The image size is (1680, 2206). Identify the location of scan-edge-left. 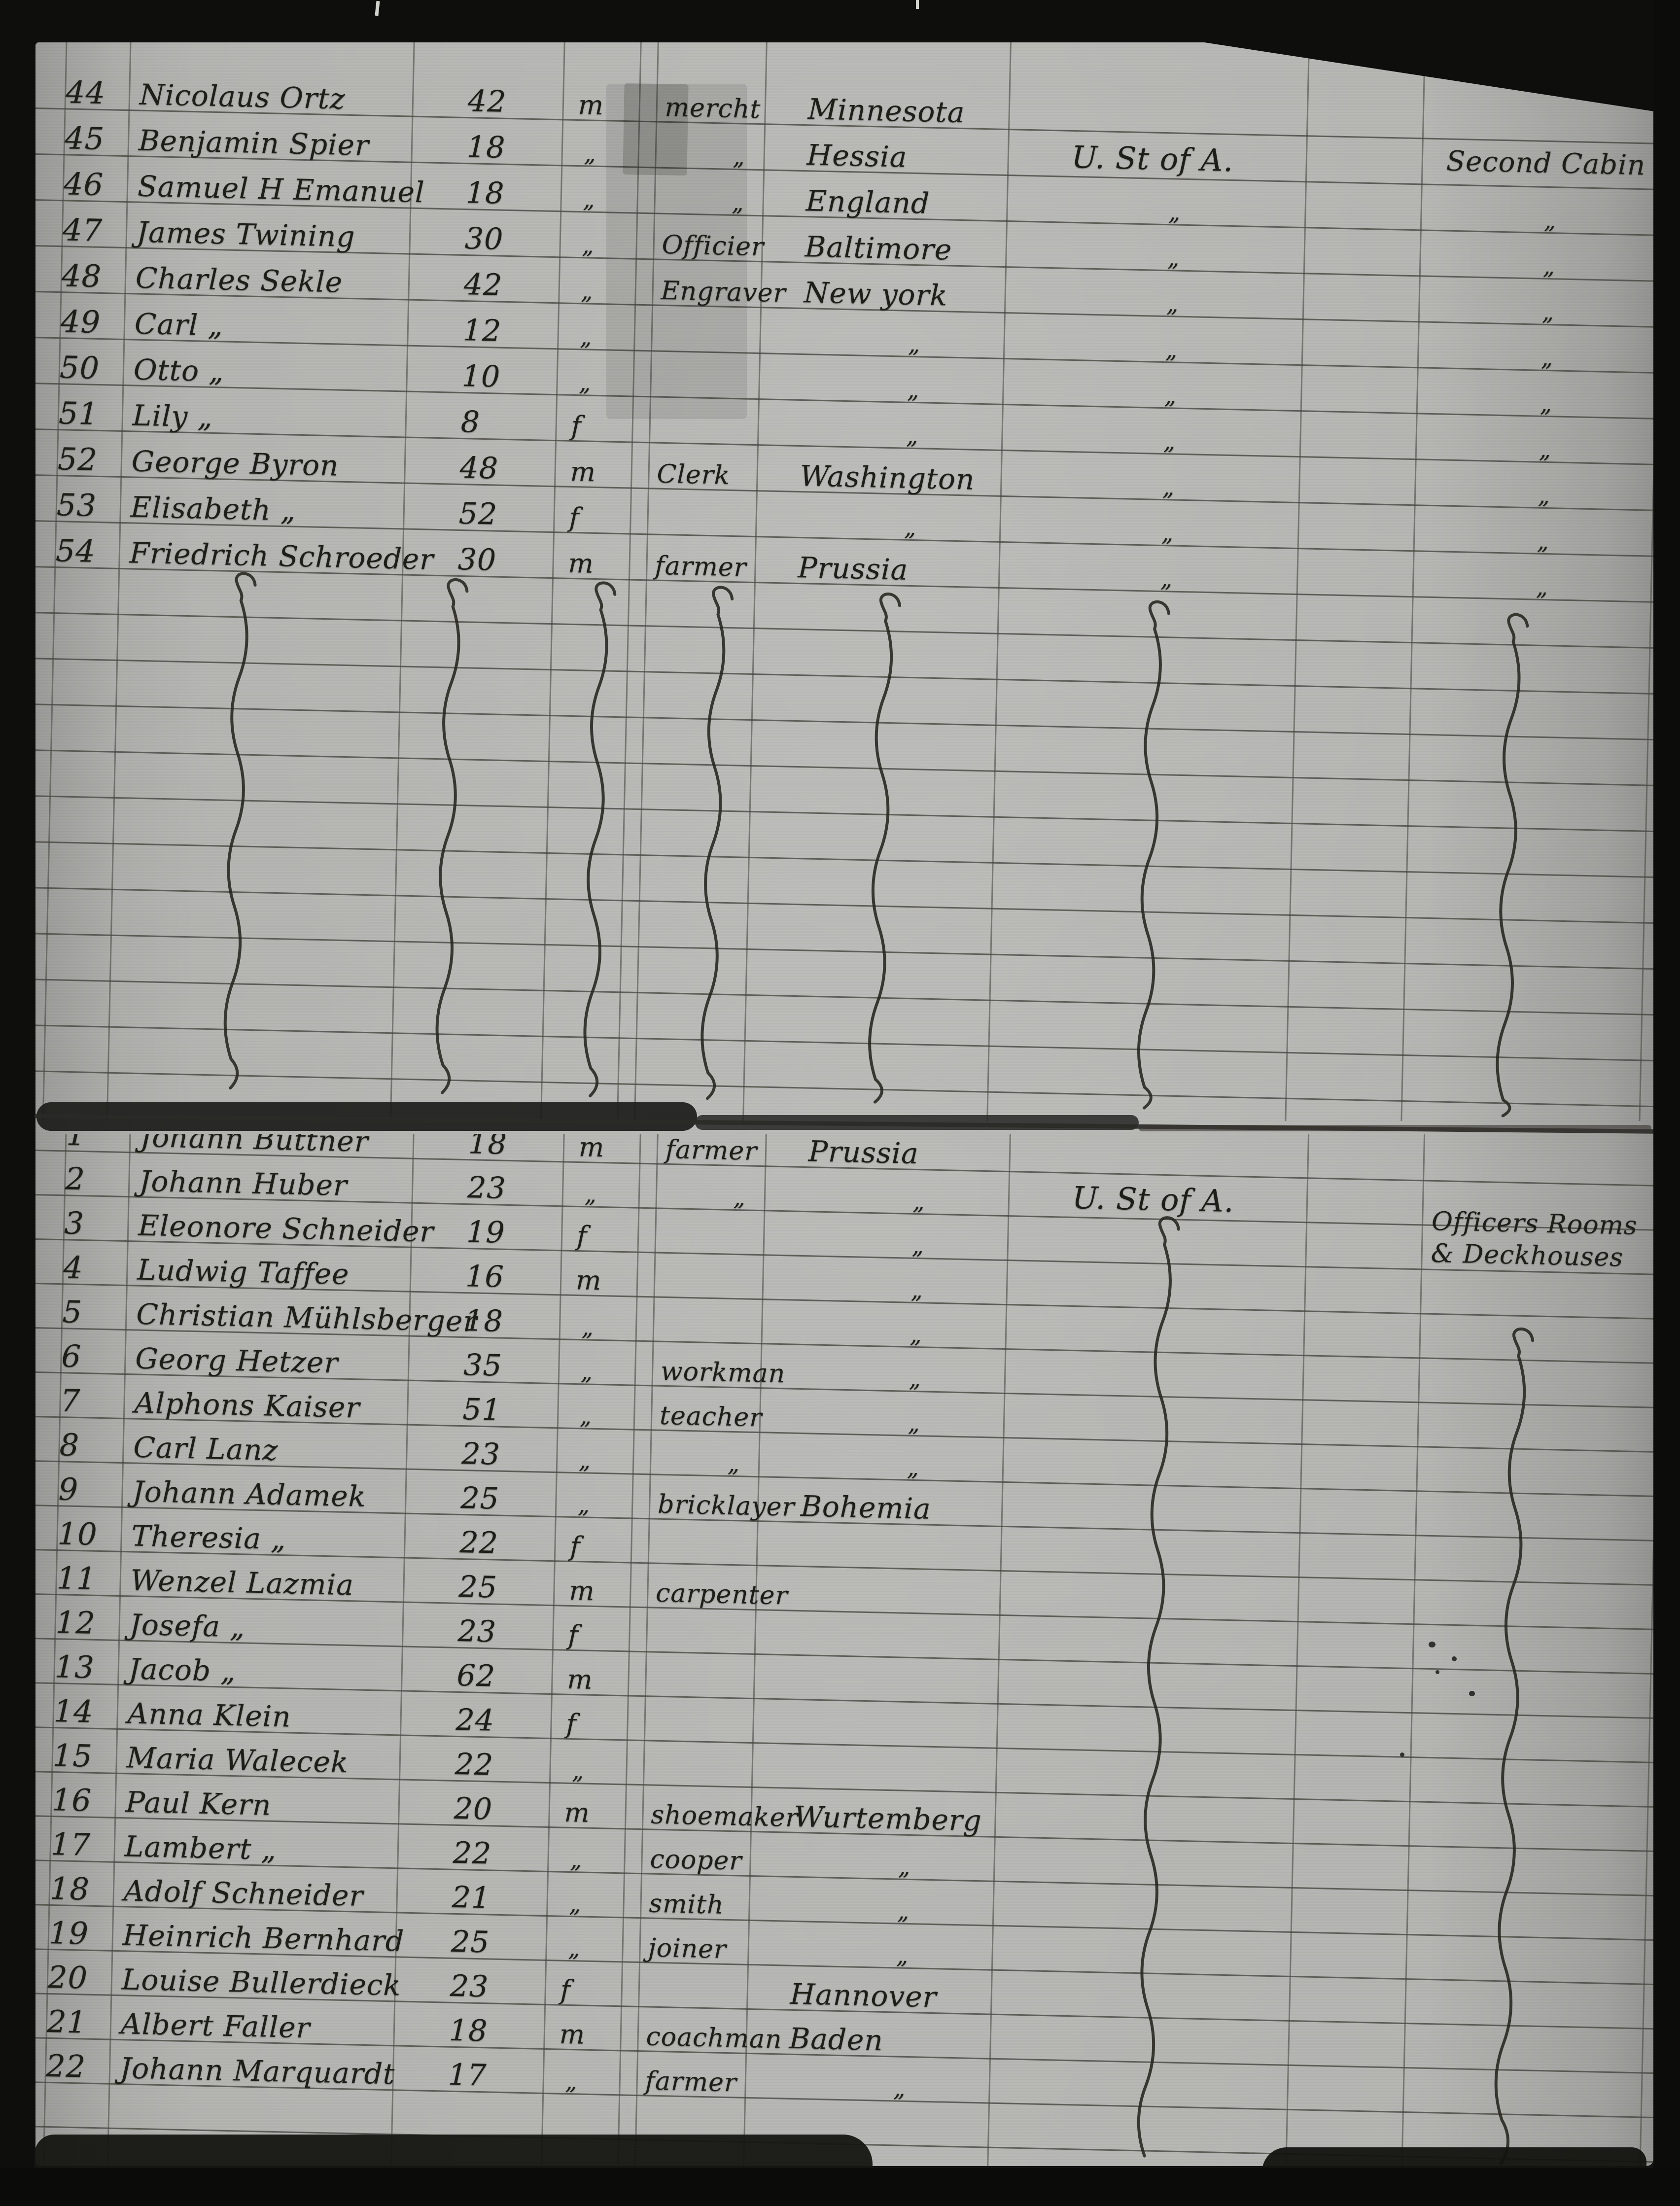
(17, 1103).